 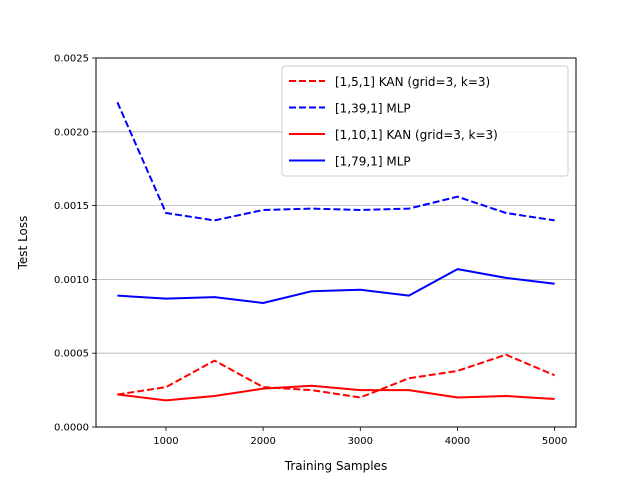 I want to click on y-tick-label: 0.0025, so click(x=71, y=59).